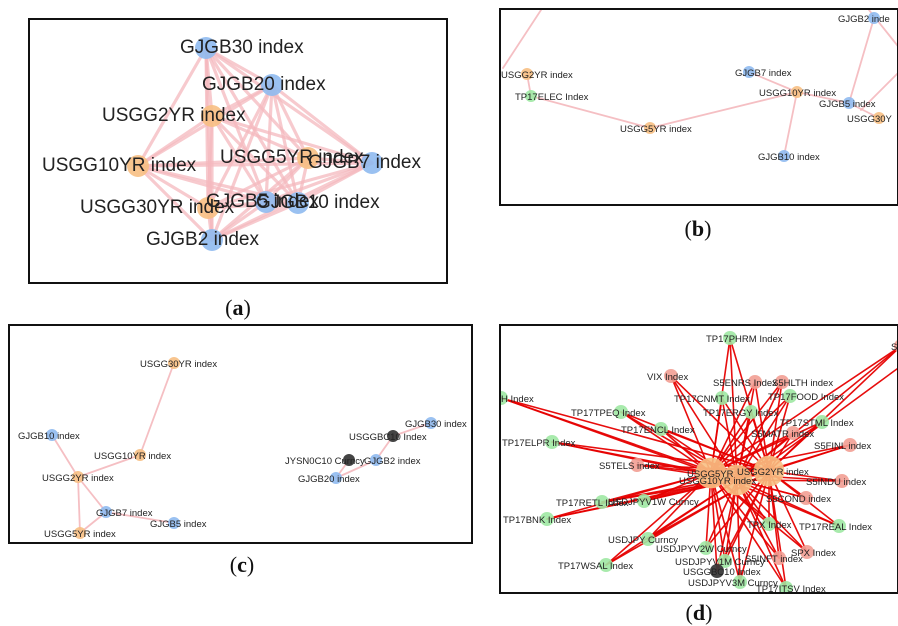 This screenshot has width=898, height=626. I want to click on edge-USGG2YR-TP17ITSV, so click(777, 529).